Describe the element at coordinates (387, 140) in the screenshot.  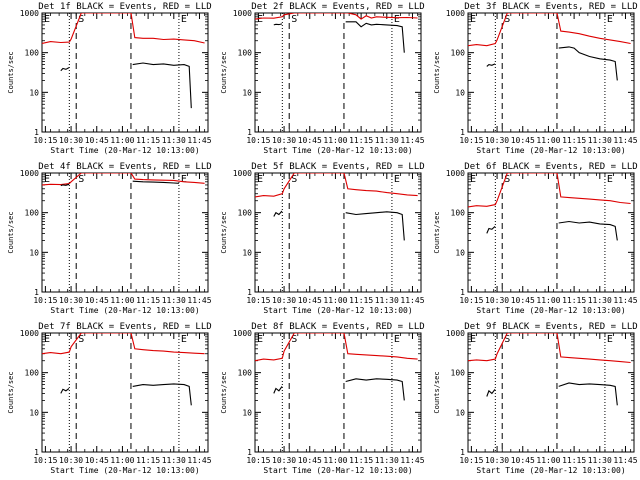
I see `x-tick-label: 11:30` at that location.